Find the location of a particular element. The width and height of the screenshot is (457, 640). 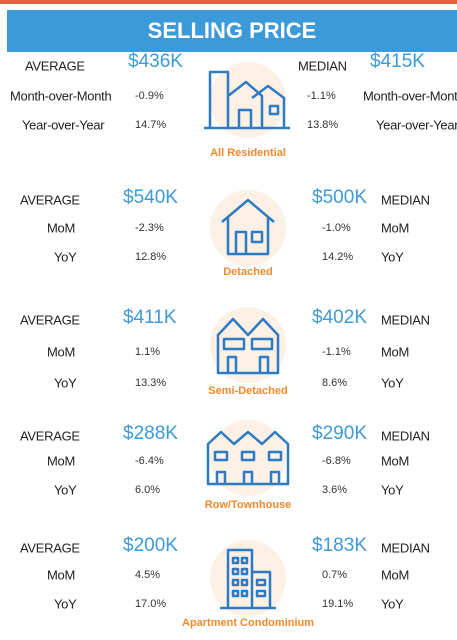

section-name: Row/Townhouse is located at coordinates (248, 505).